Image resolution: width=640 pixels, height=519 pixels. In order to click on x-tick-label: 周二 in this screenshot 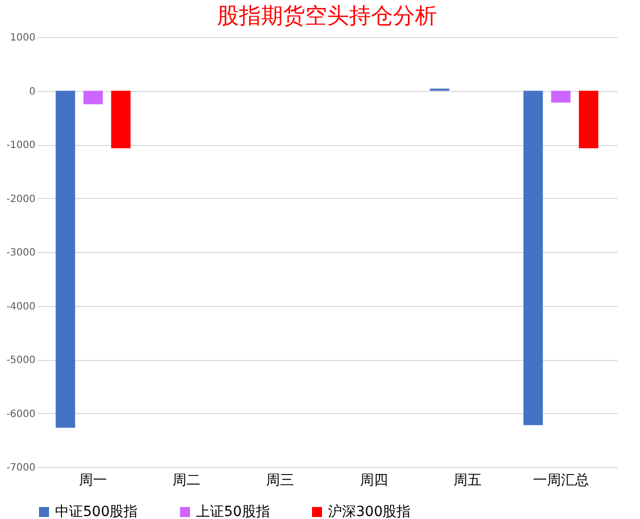, I will do `click(186, 480)`.